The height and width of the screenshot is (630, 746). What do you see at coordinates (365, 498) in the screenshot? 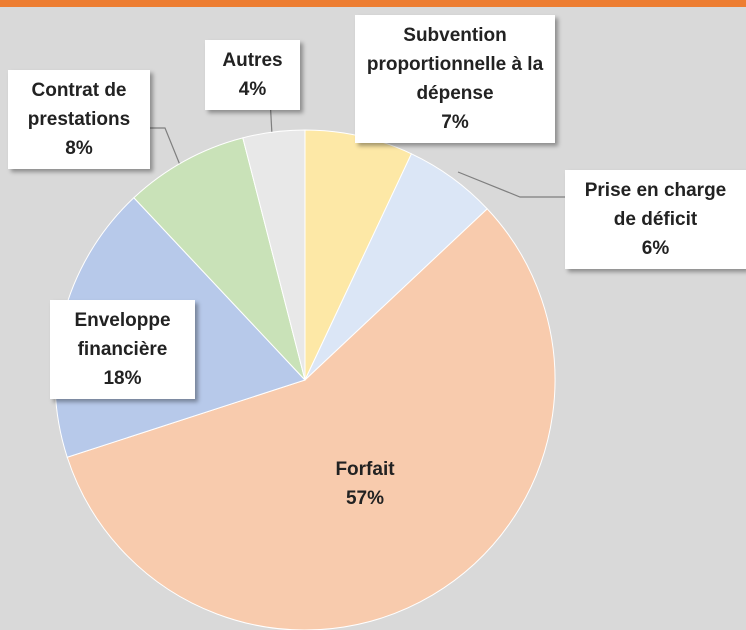
I see `value-label: 57%` at bounding box center [365, 498].